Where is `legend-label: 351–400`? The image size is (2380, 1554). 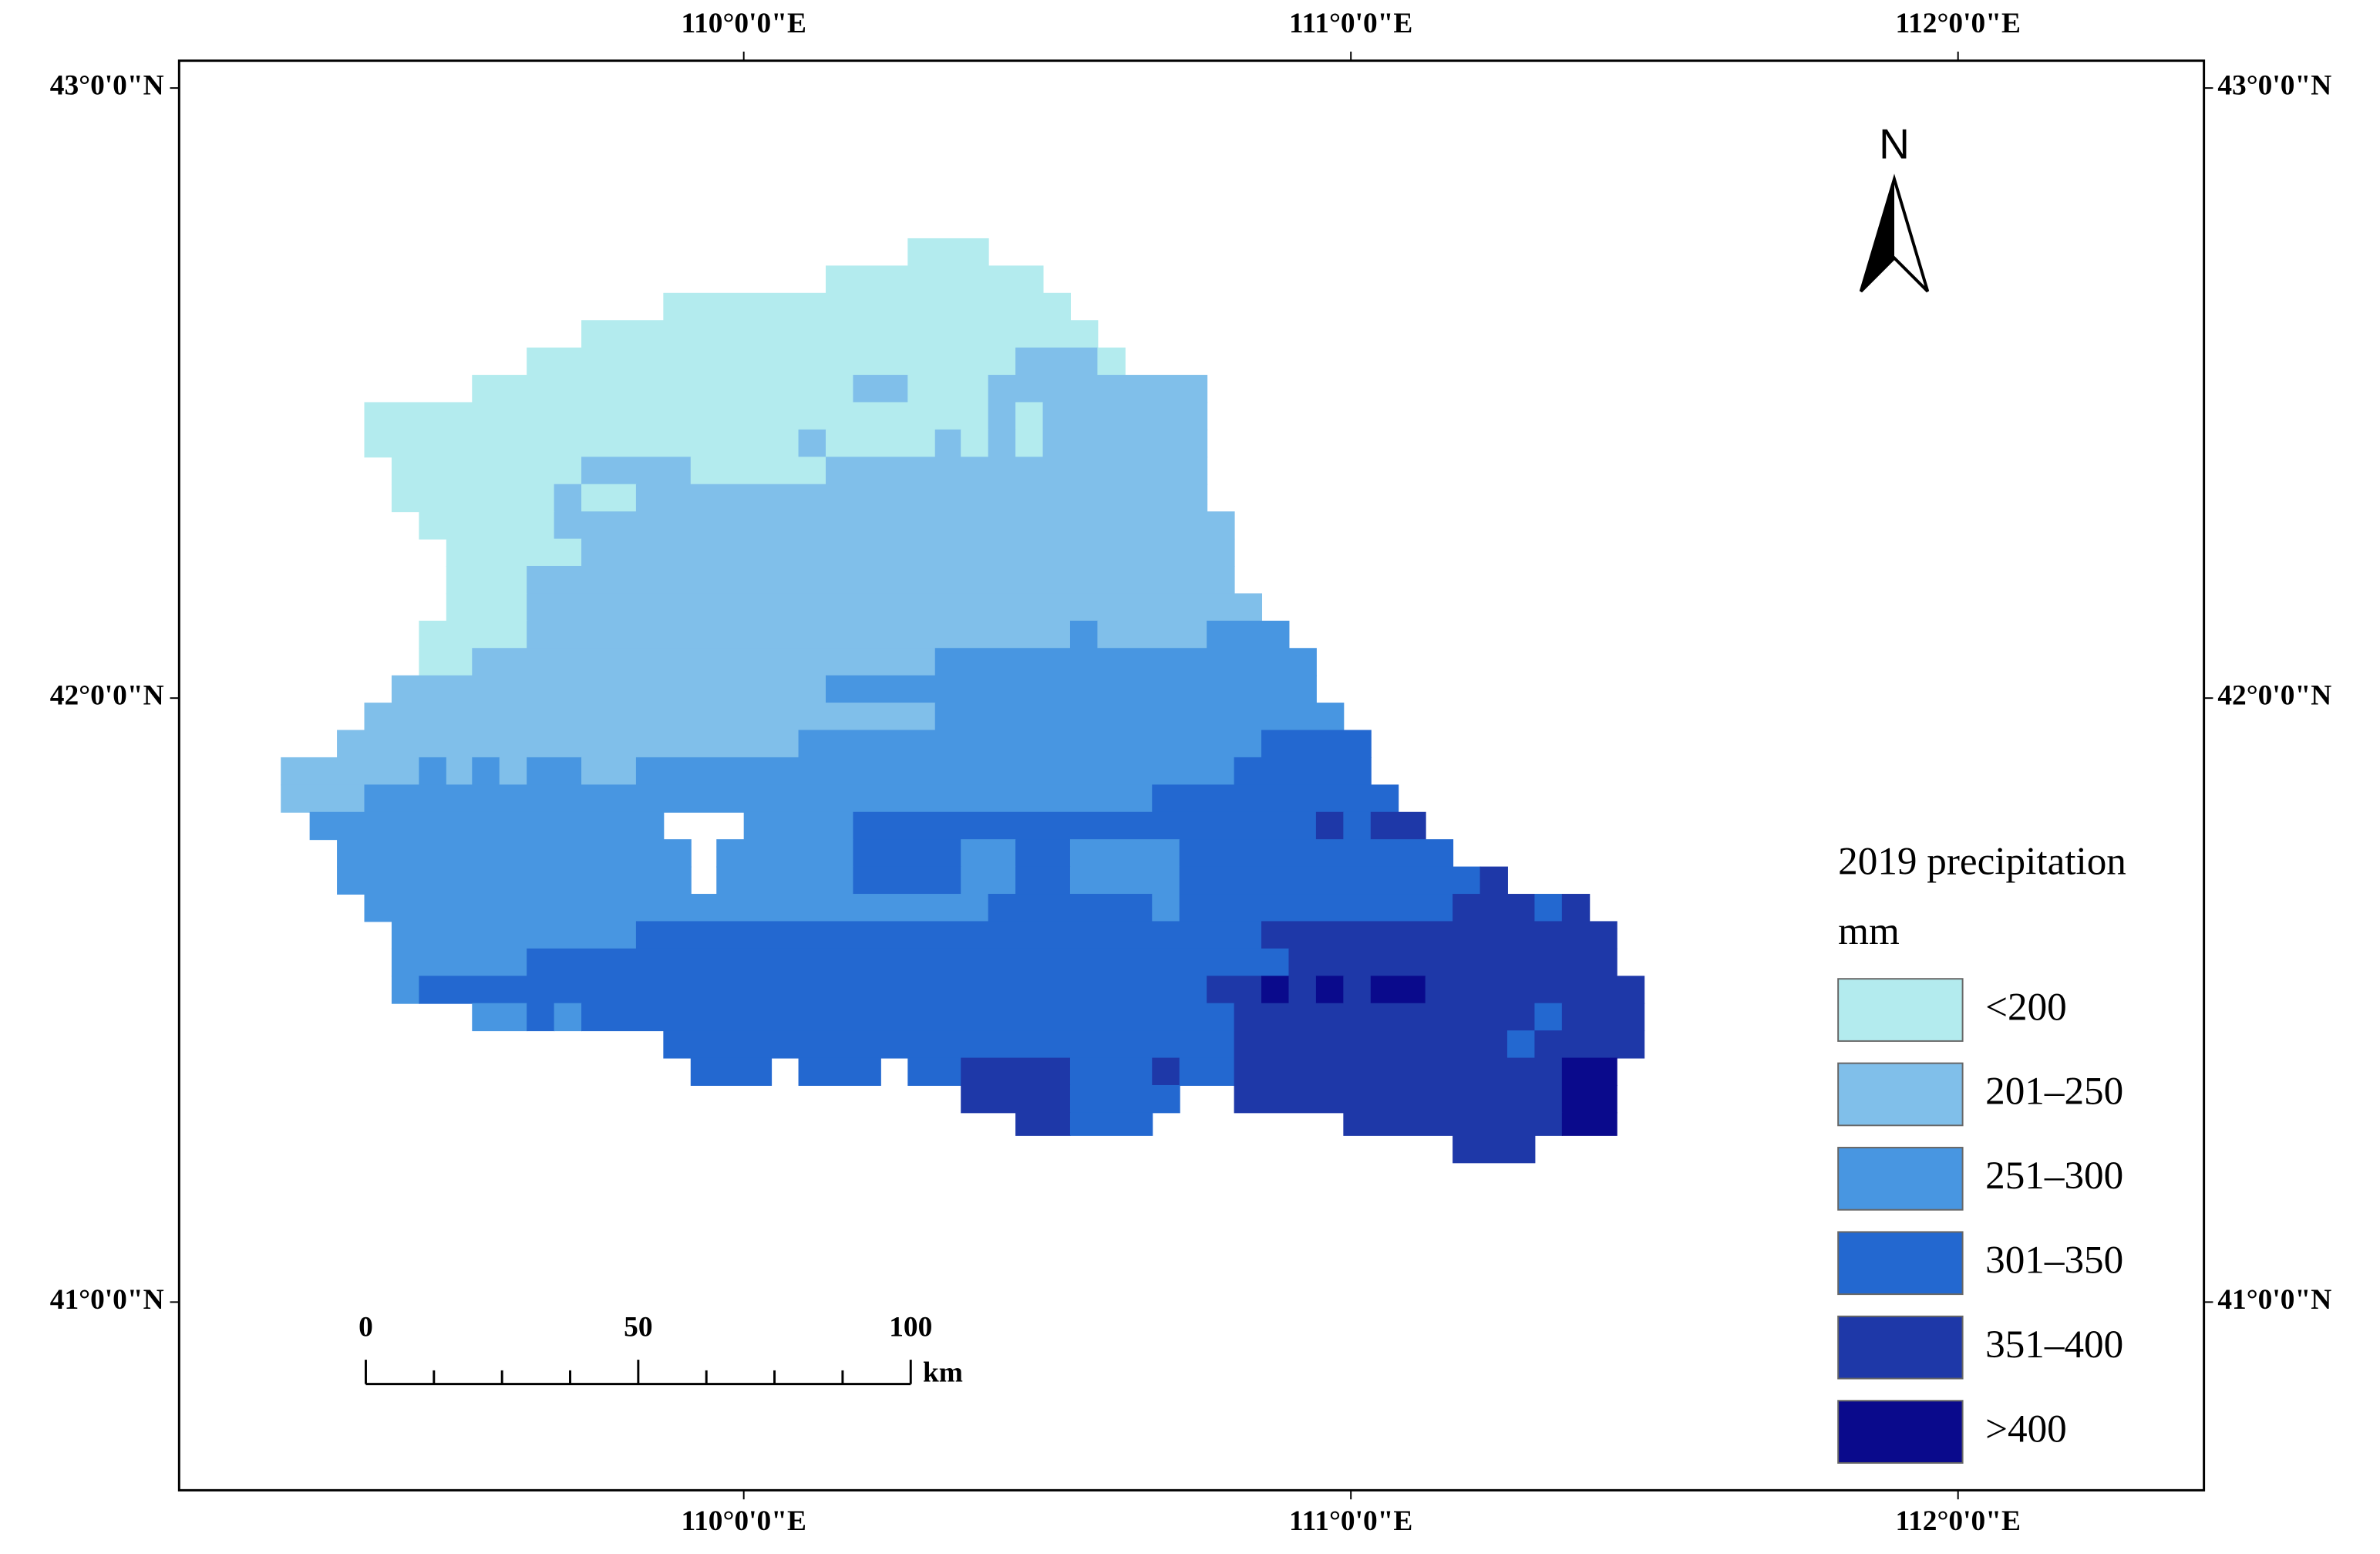 legend-label: 351–400 is located at coordinates (2054, 1345).